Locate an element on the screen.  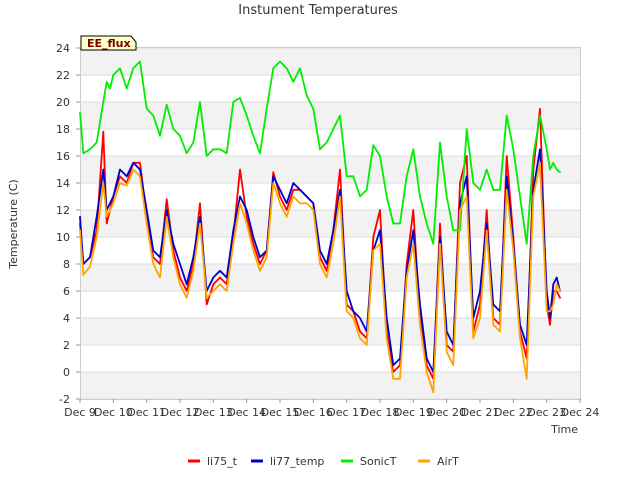
legend-label-li77-temp: li77_temp is located at coordinates (297, 461).